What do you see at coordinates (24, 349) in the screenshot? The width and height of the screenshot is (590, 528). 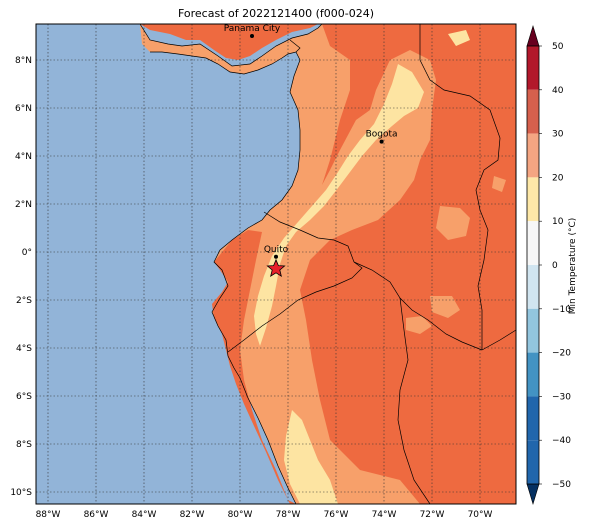 I see `lat-tick-label: 4°S` at bounding box center [24, 349].